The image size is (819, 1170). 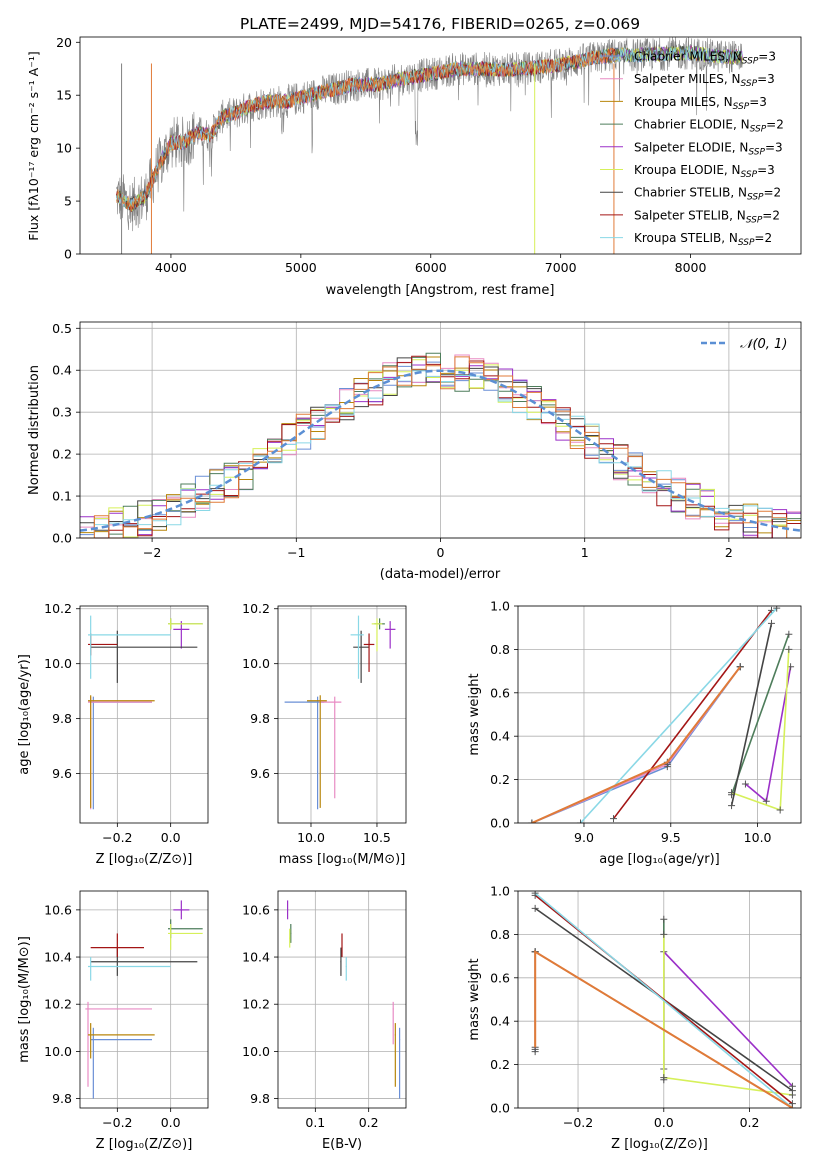 What do you see at coordinates (474, 999) in the screenshot?
I see `y-axis-label: mass weight` at bounding box center [474, 999].